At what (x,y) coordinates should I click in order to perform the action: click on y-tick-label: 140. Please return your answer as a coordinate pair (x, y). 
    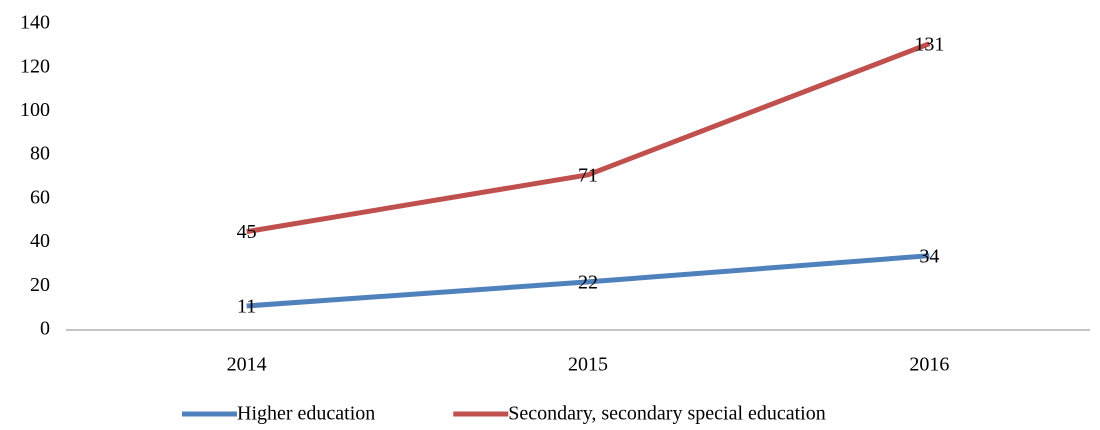
    Looking at the image, I should click on (35, 23).